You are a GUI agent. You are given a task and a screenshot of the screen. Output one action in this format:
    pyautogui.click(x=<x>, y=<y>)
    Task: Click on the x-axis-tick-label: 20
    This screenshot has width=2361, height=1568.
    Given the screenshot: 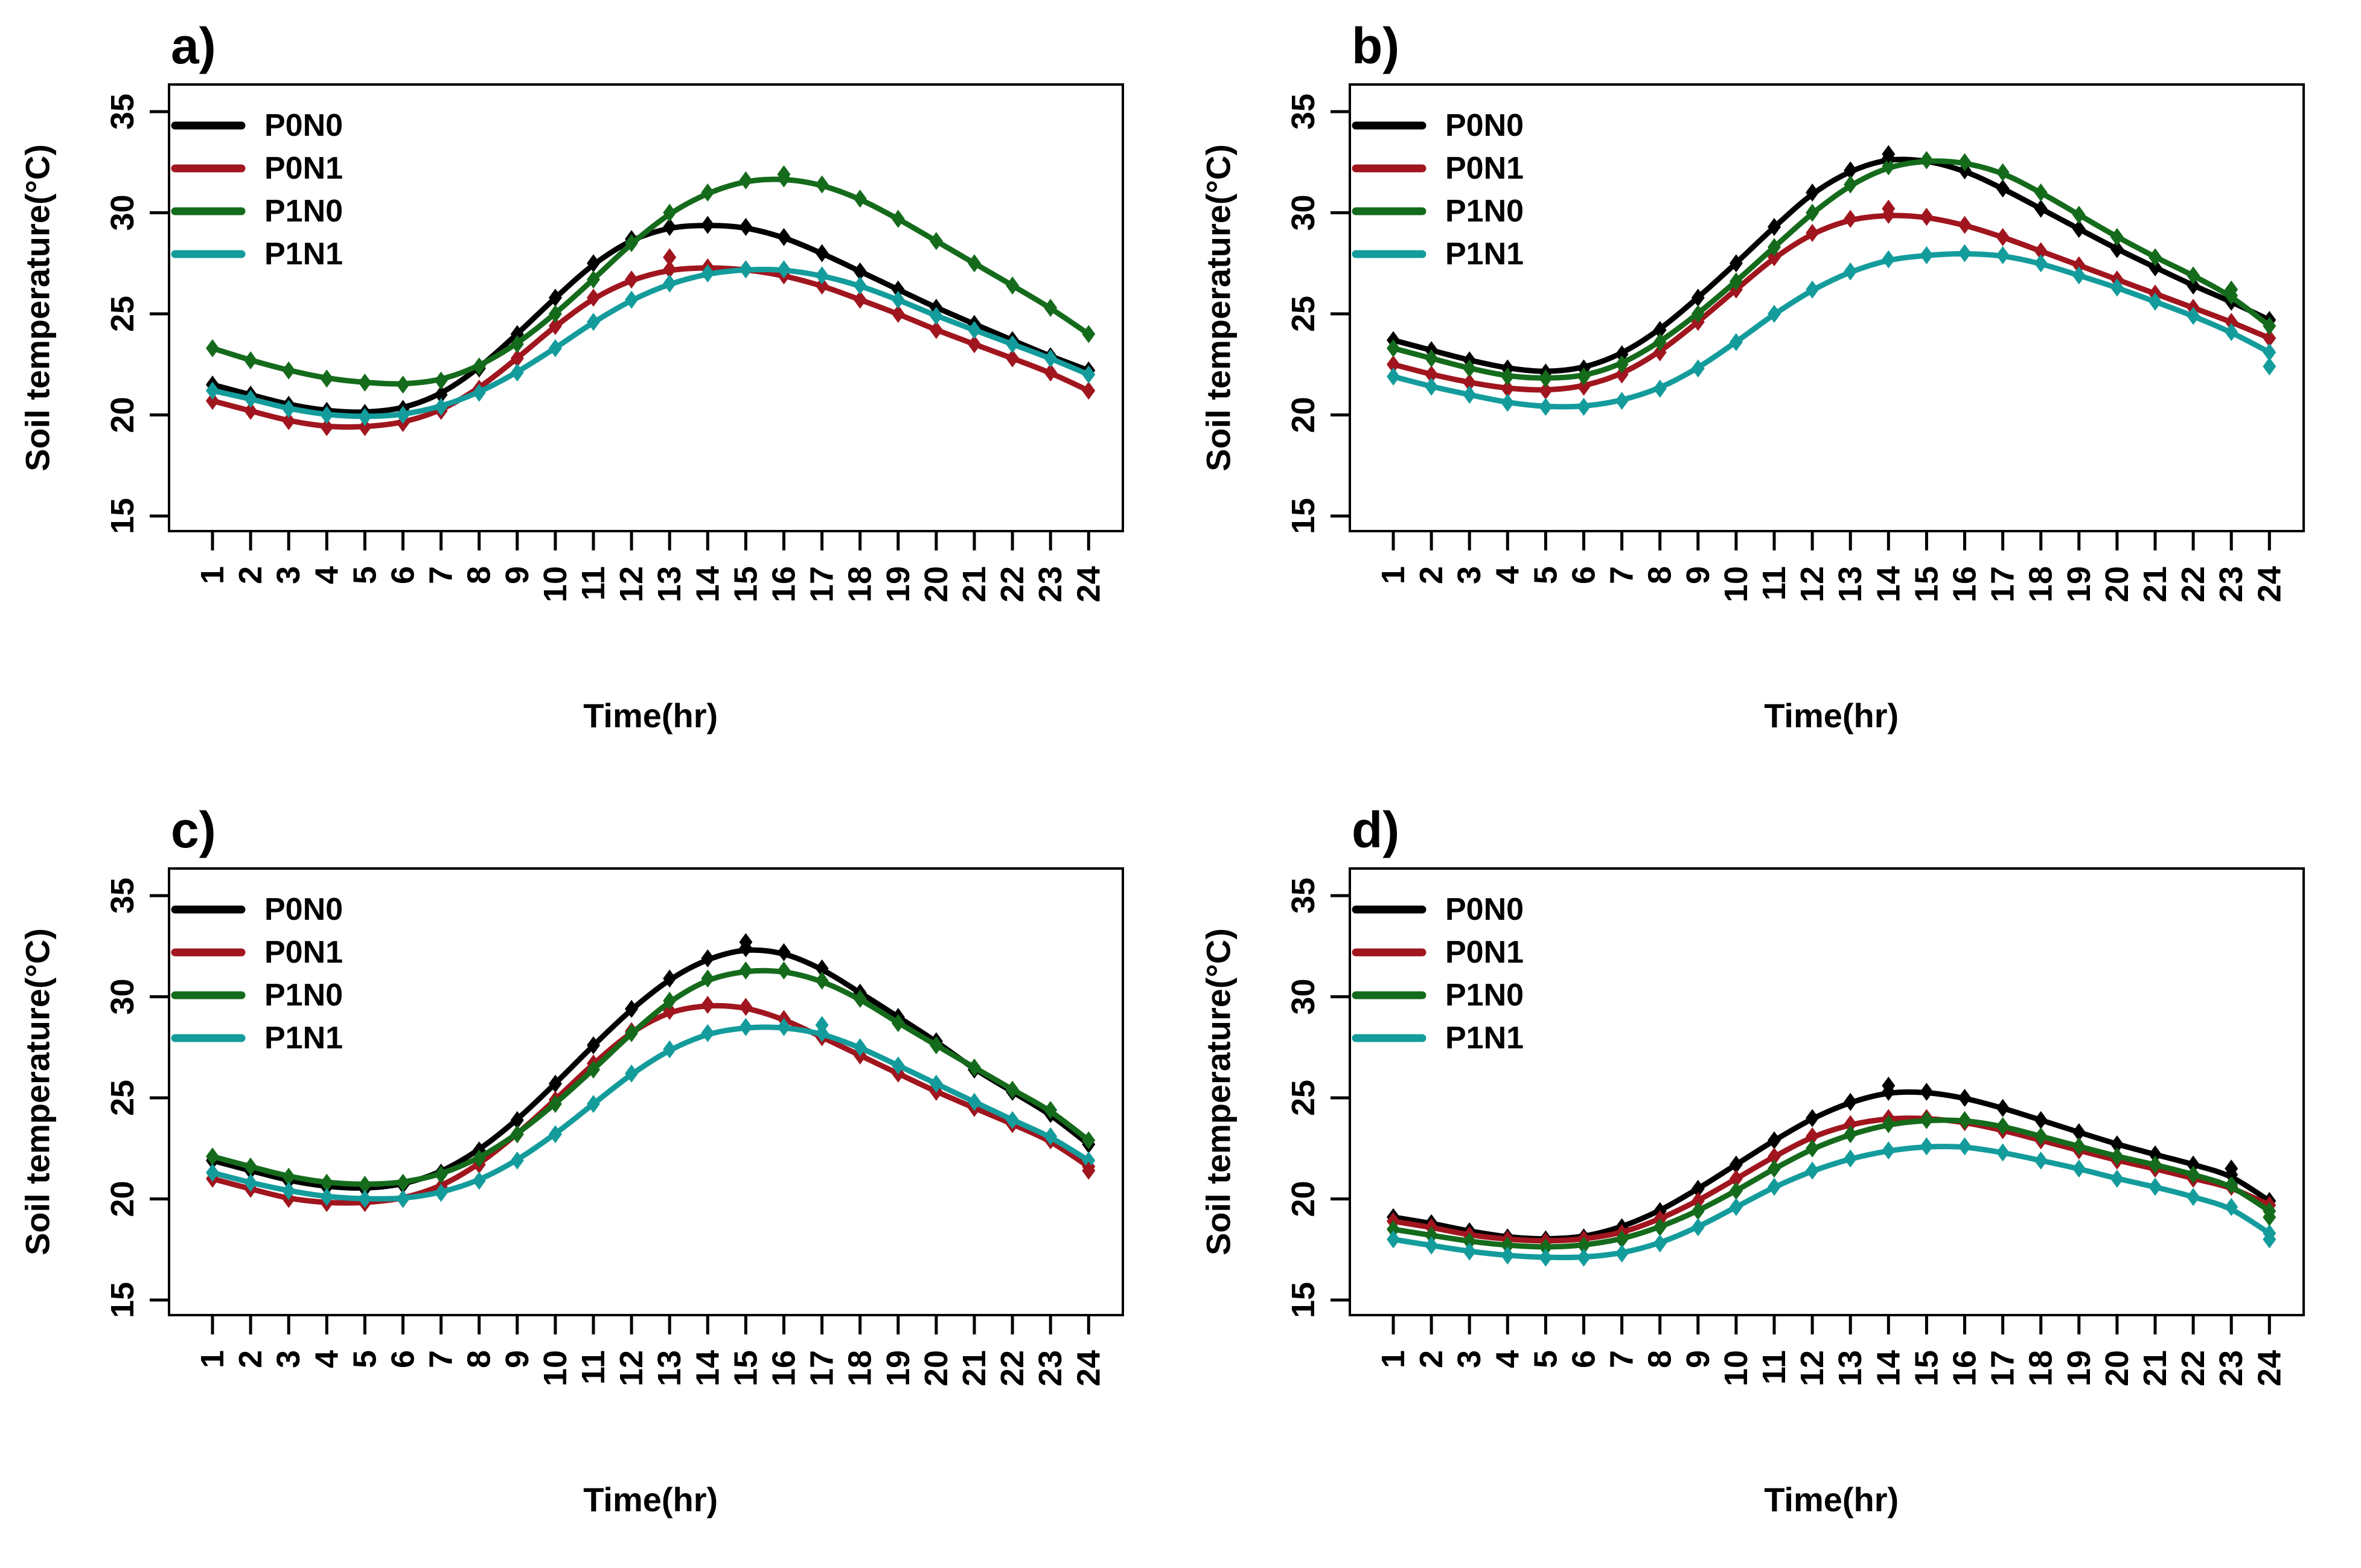 What is the action you would take?
    pyautogui.click(x=936, y=1368)
    